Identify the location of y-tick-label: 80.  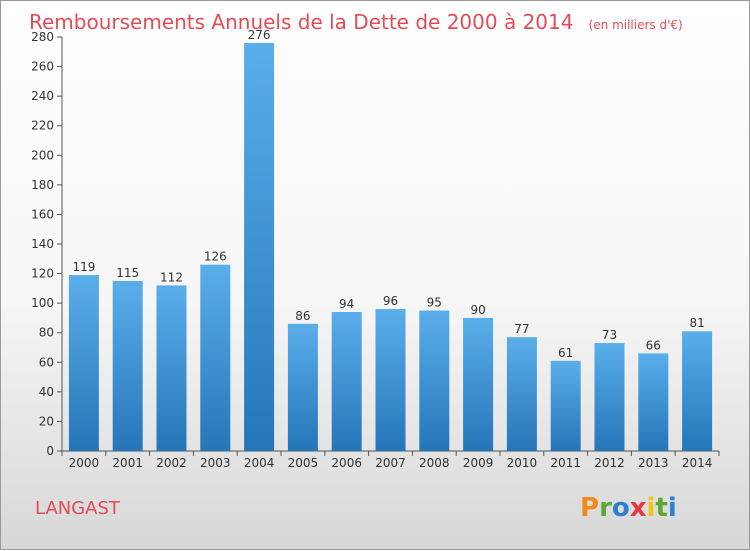
(46, 333).